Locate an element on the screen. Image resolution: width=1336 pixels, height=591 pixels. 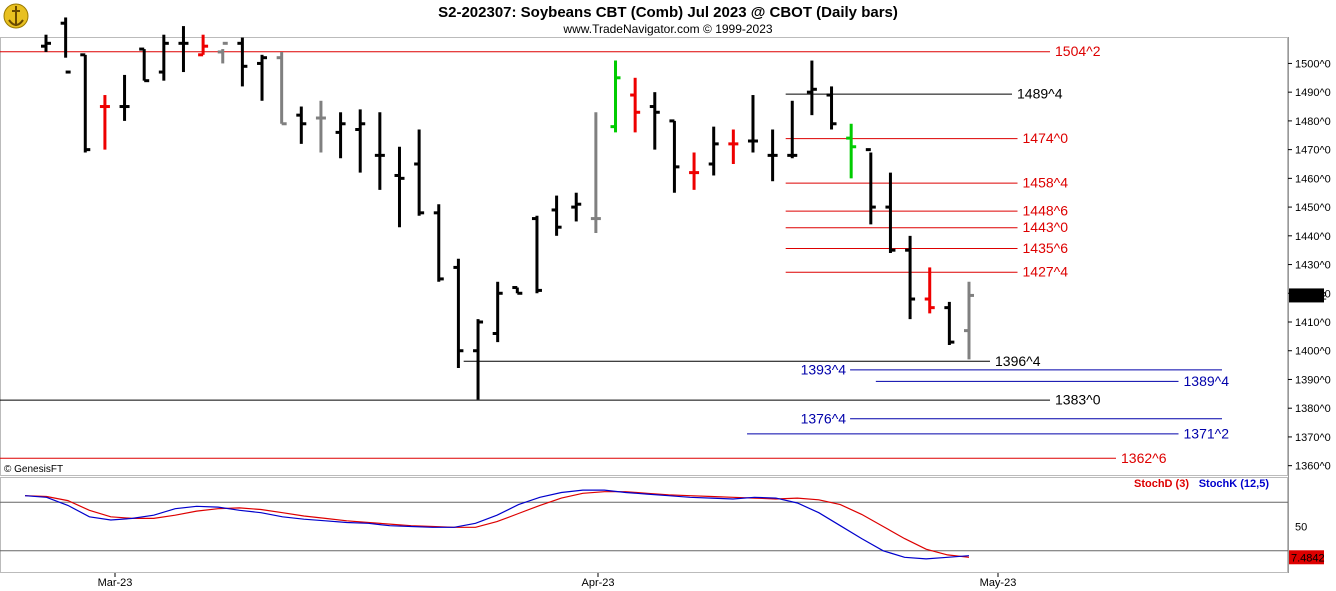
price-tick-label: 1400^0 is located at coordinates (1313, 352).